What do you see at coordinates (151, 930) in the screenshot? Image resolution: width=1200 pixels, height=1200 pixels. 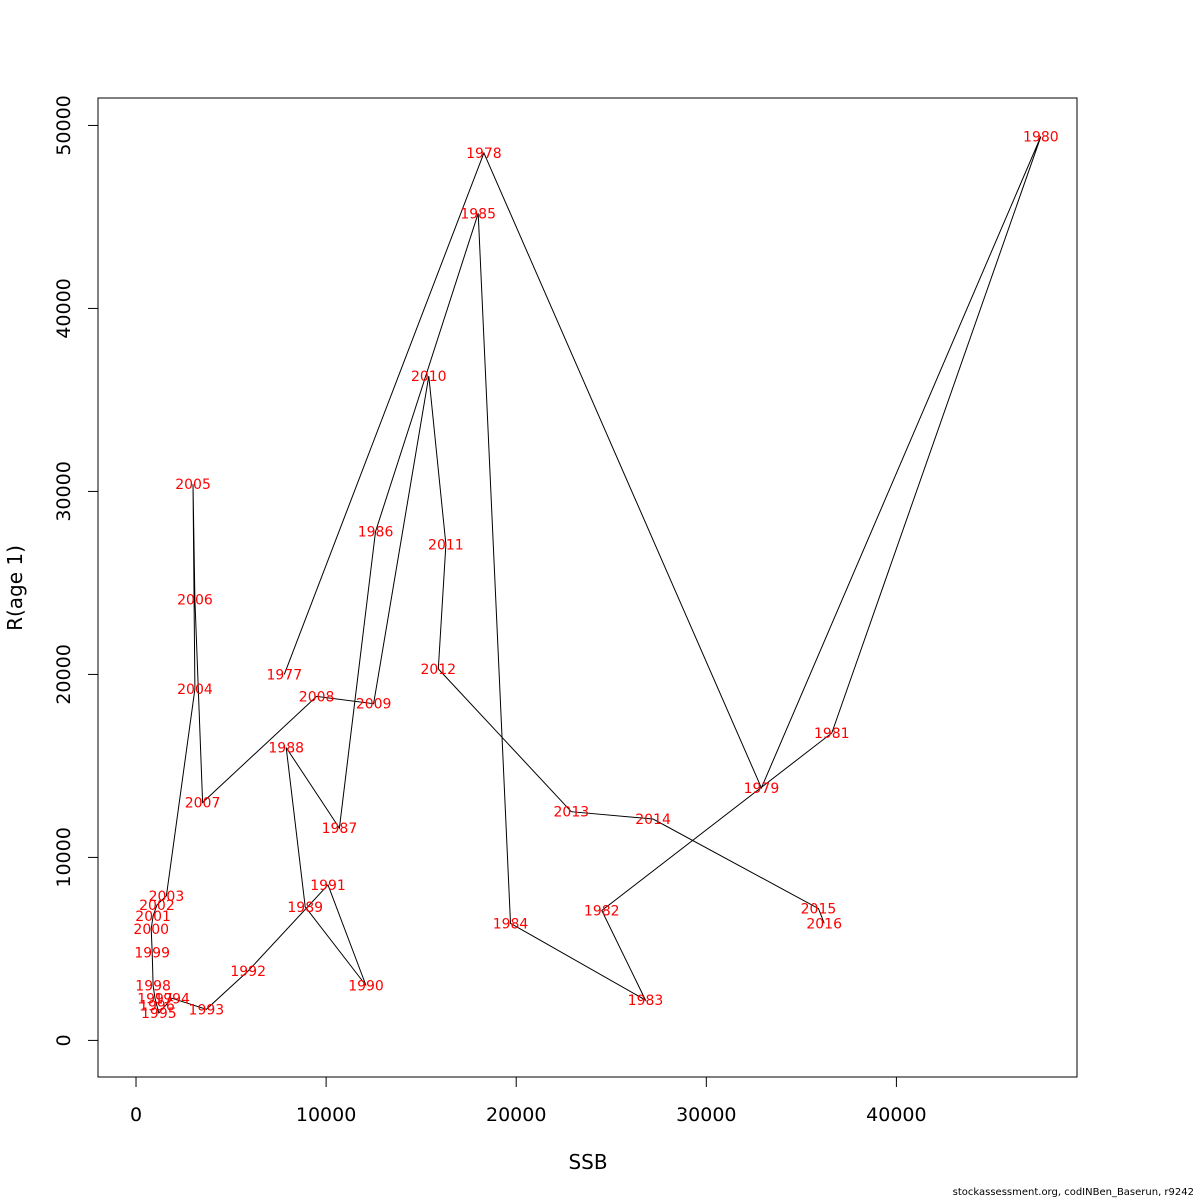 I see `point-label-2000: 2000` at bounding box center [151, 930].